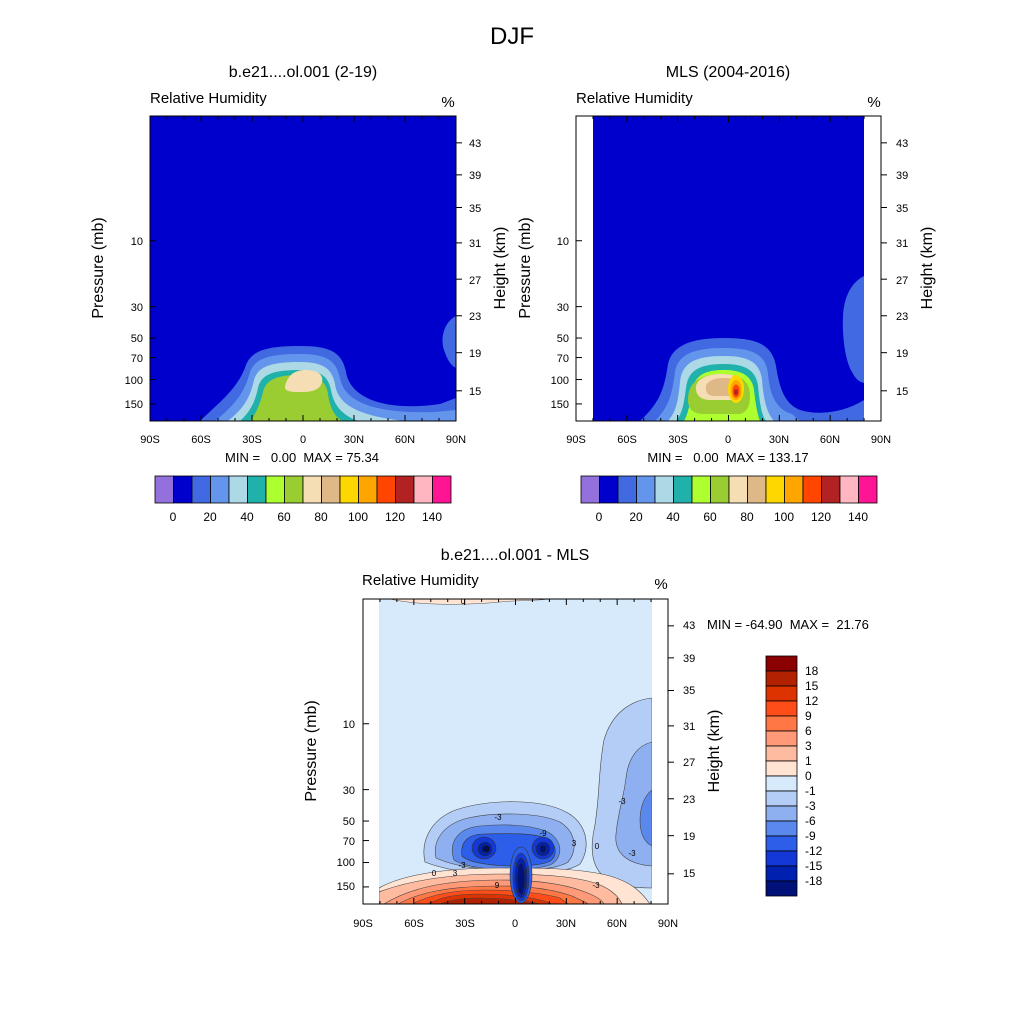 The image size is (1024, 1024). What do you see at coordinates (814, 851) in the screenshot?
I see `colorbar-label: -12` at bounding box center [814, 851].